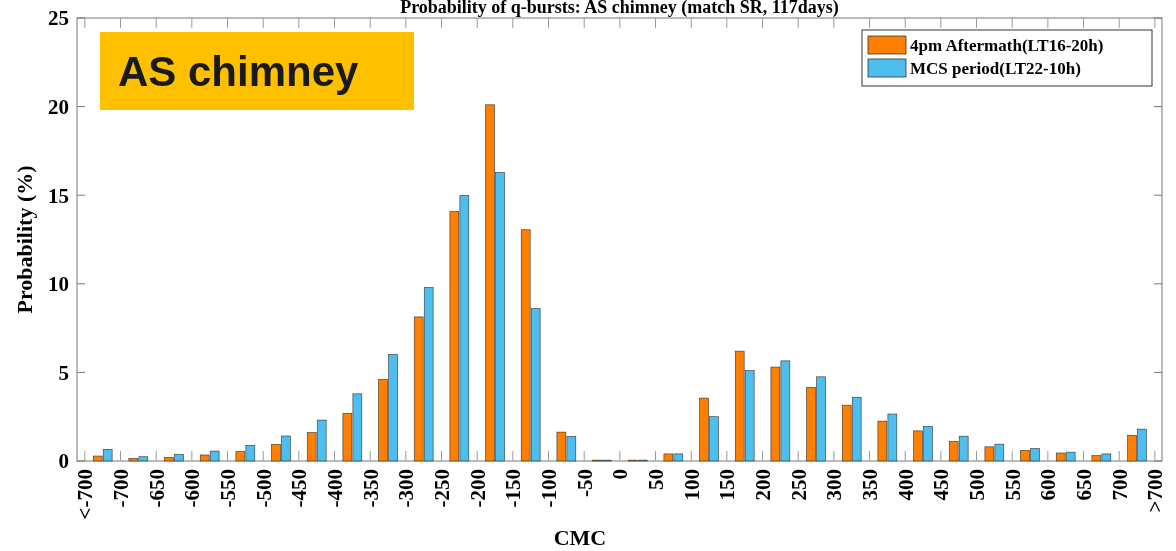  I want to click on x-tick-label: -100, so click(548, 488).